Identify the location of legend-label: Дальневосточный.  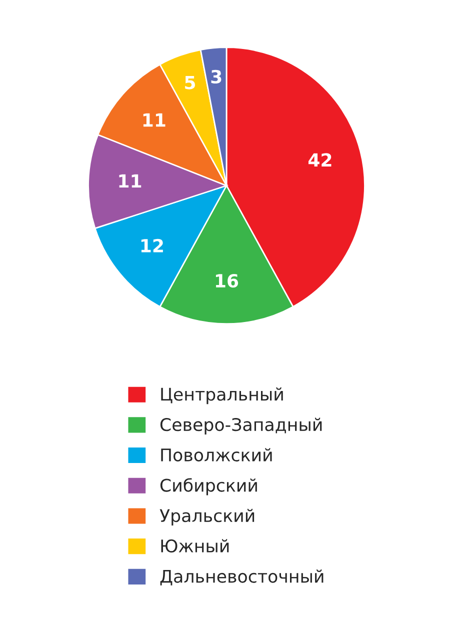
(242, 578).